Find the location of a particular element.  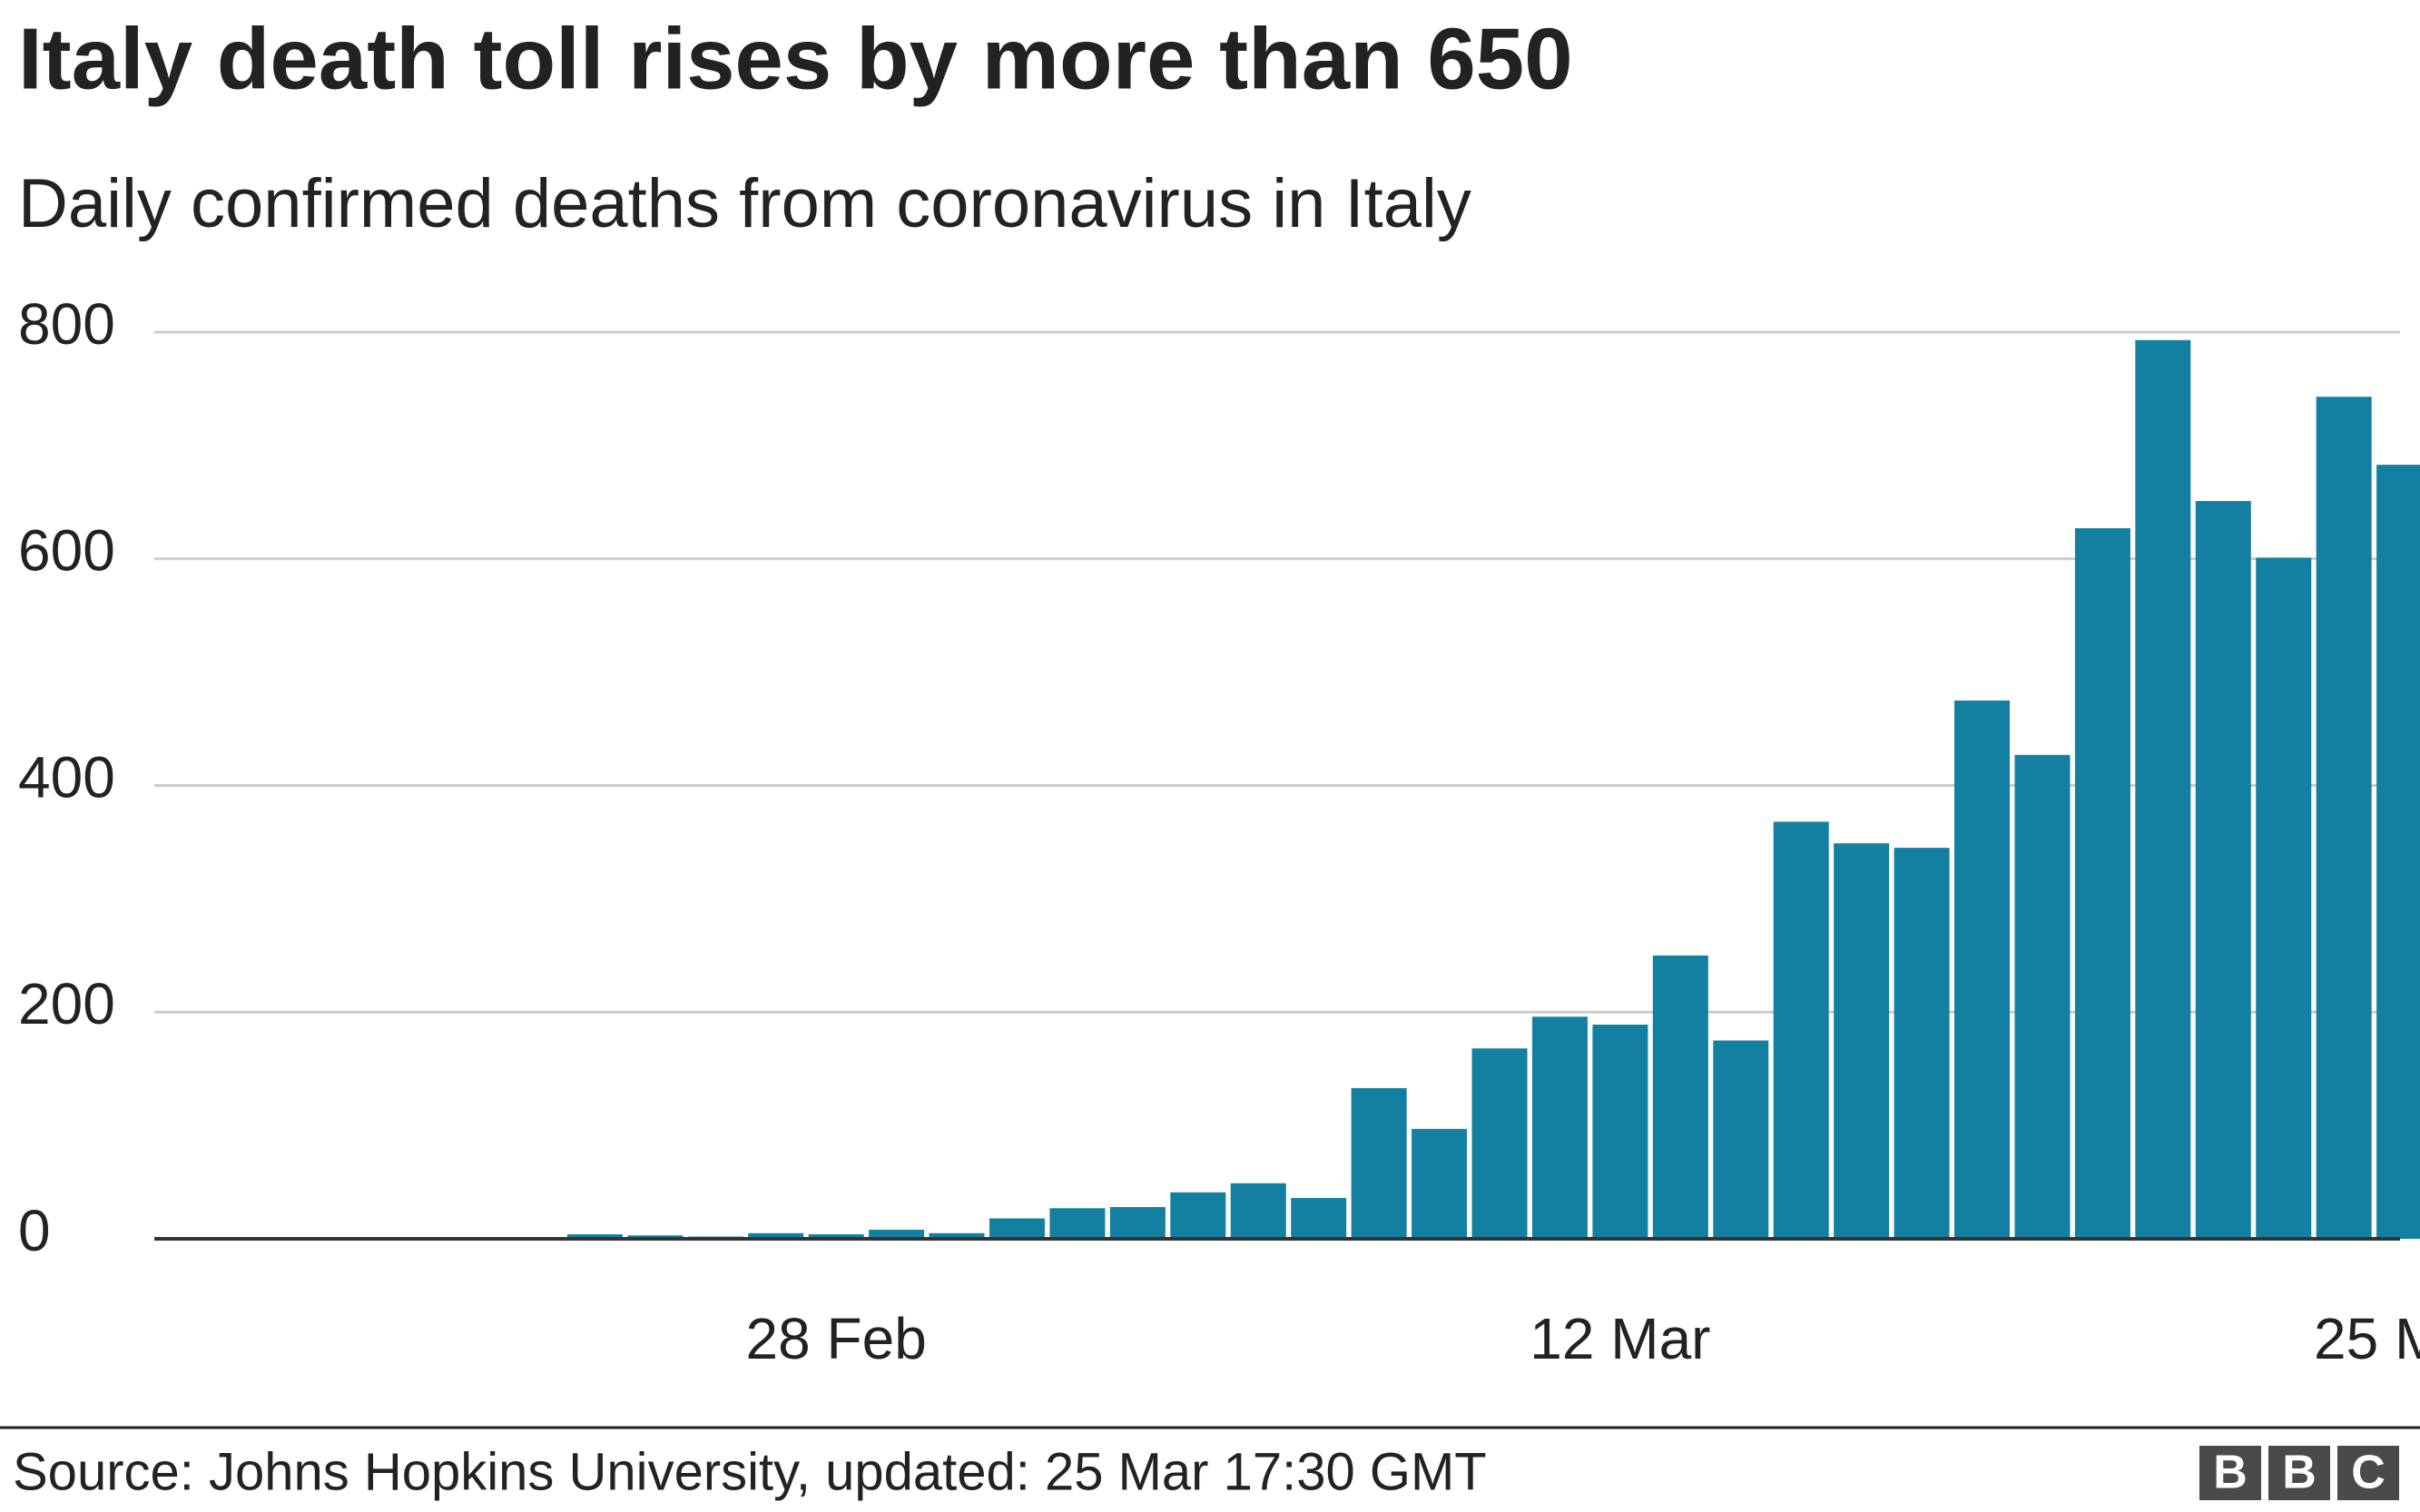

y-tick-label: 0 is located at coordinates (35, 1230).